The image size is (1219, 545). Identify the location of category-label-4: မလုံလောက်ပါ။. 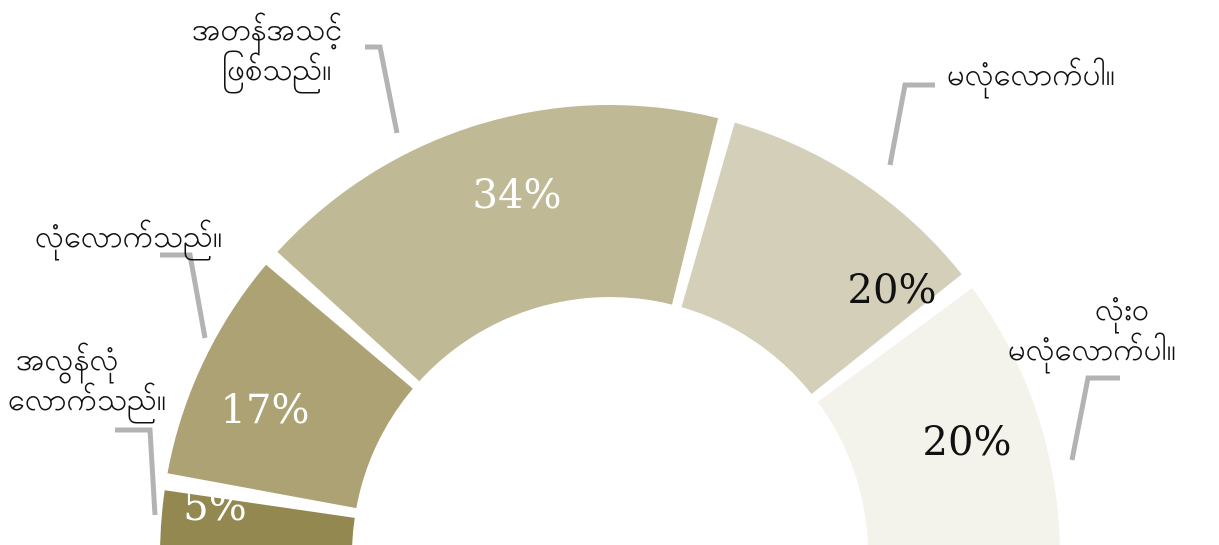
(1031, 78).